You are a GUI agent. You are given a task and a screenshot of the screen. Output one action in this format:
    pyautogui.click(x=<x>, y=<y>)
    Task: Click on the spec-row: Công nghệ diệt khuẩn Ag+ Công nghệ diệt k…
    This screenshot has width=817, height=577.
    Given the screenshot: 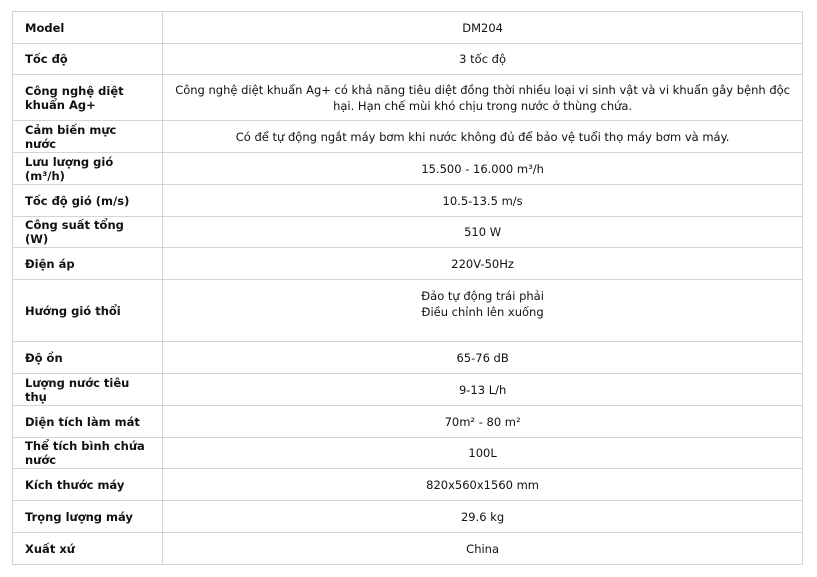 What is the action you would take?
    pyautogui.click(x=407, y=97)
    